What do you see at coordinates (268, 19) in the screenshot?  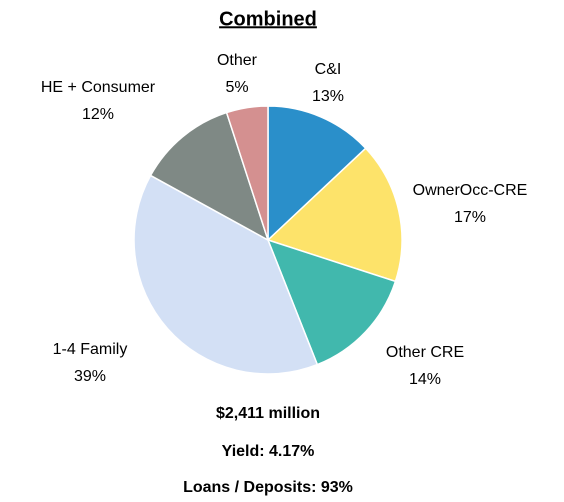 I see `chart-title: Combined` at bounding box center [268, 19].